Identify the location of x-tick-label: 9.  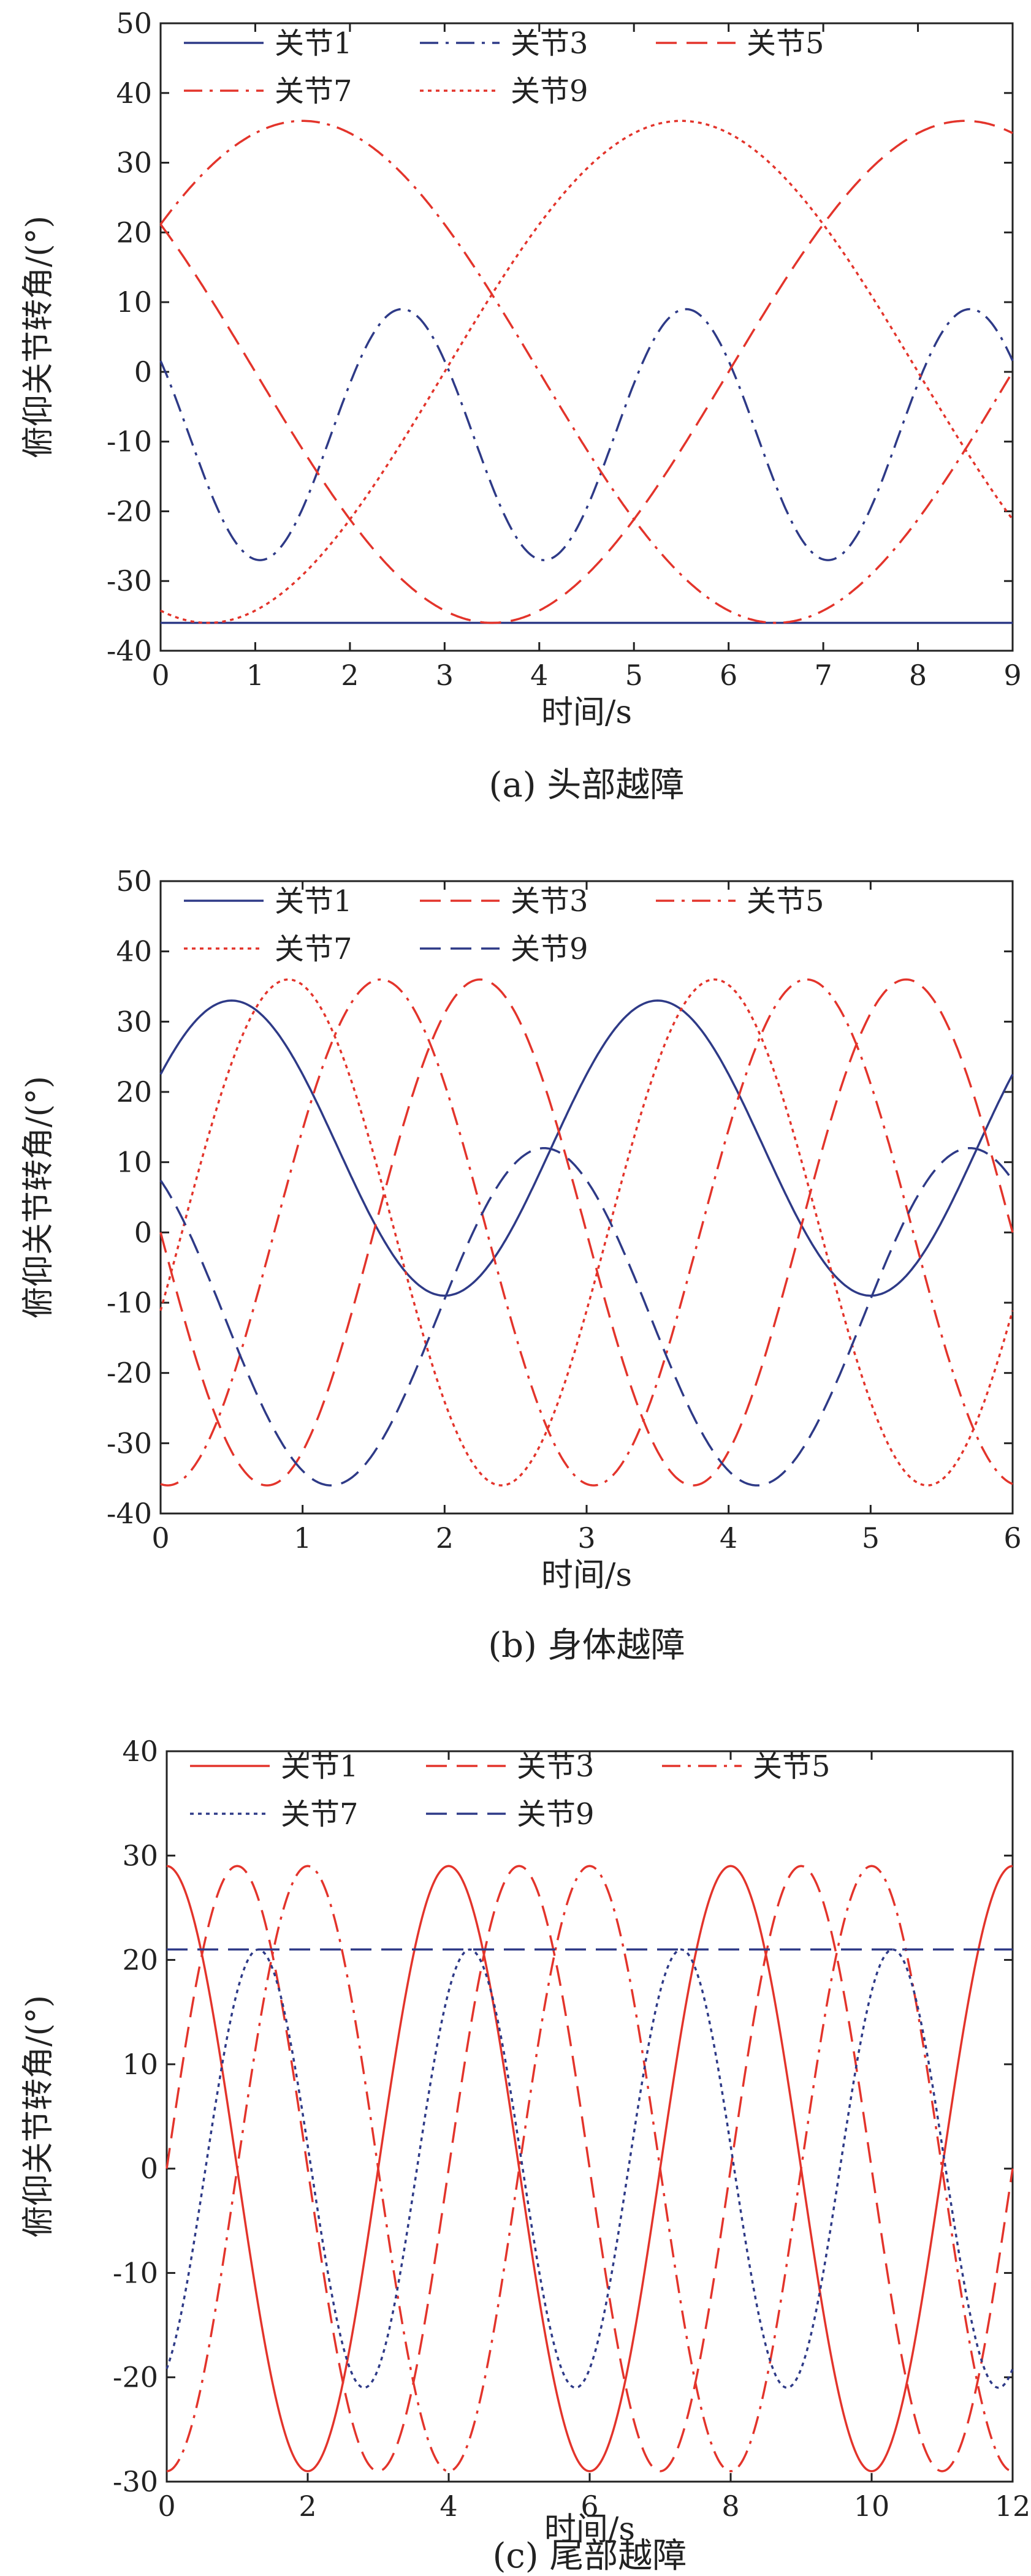
(1012, 675).